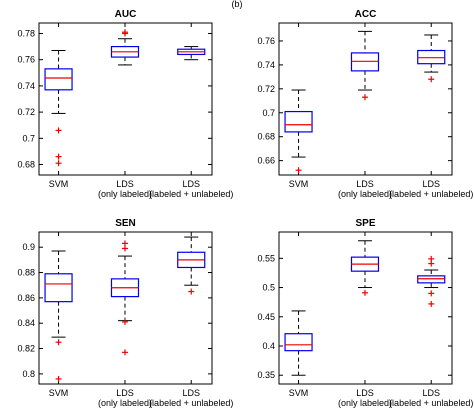  What do you see at coordinates (266, 161) in the screenshot?
I see `y-tick-label: 0.66` at bounding box center [266, 161].